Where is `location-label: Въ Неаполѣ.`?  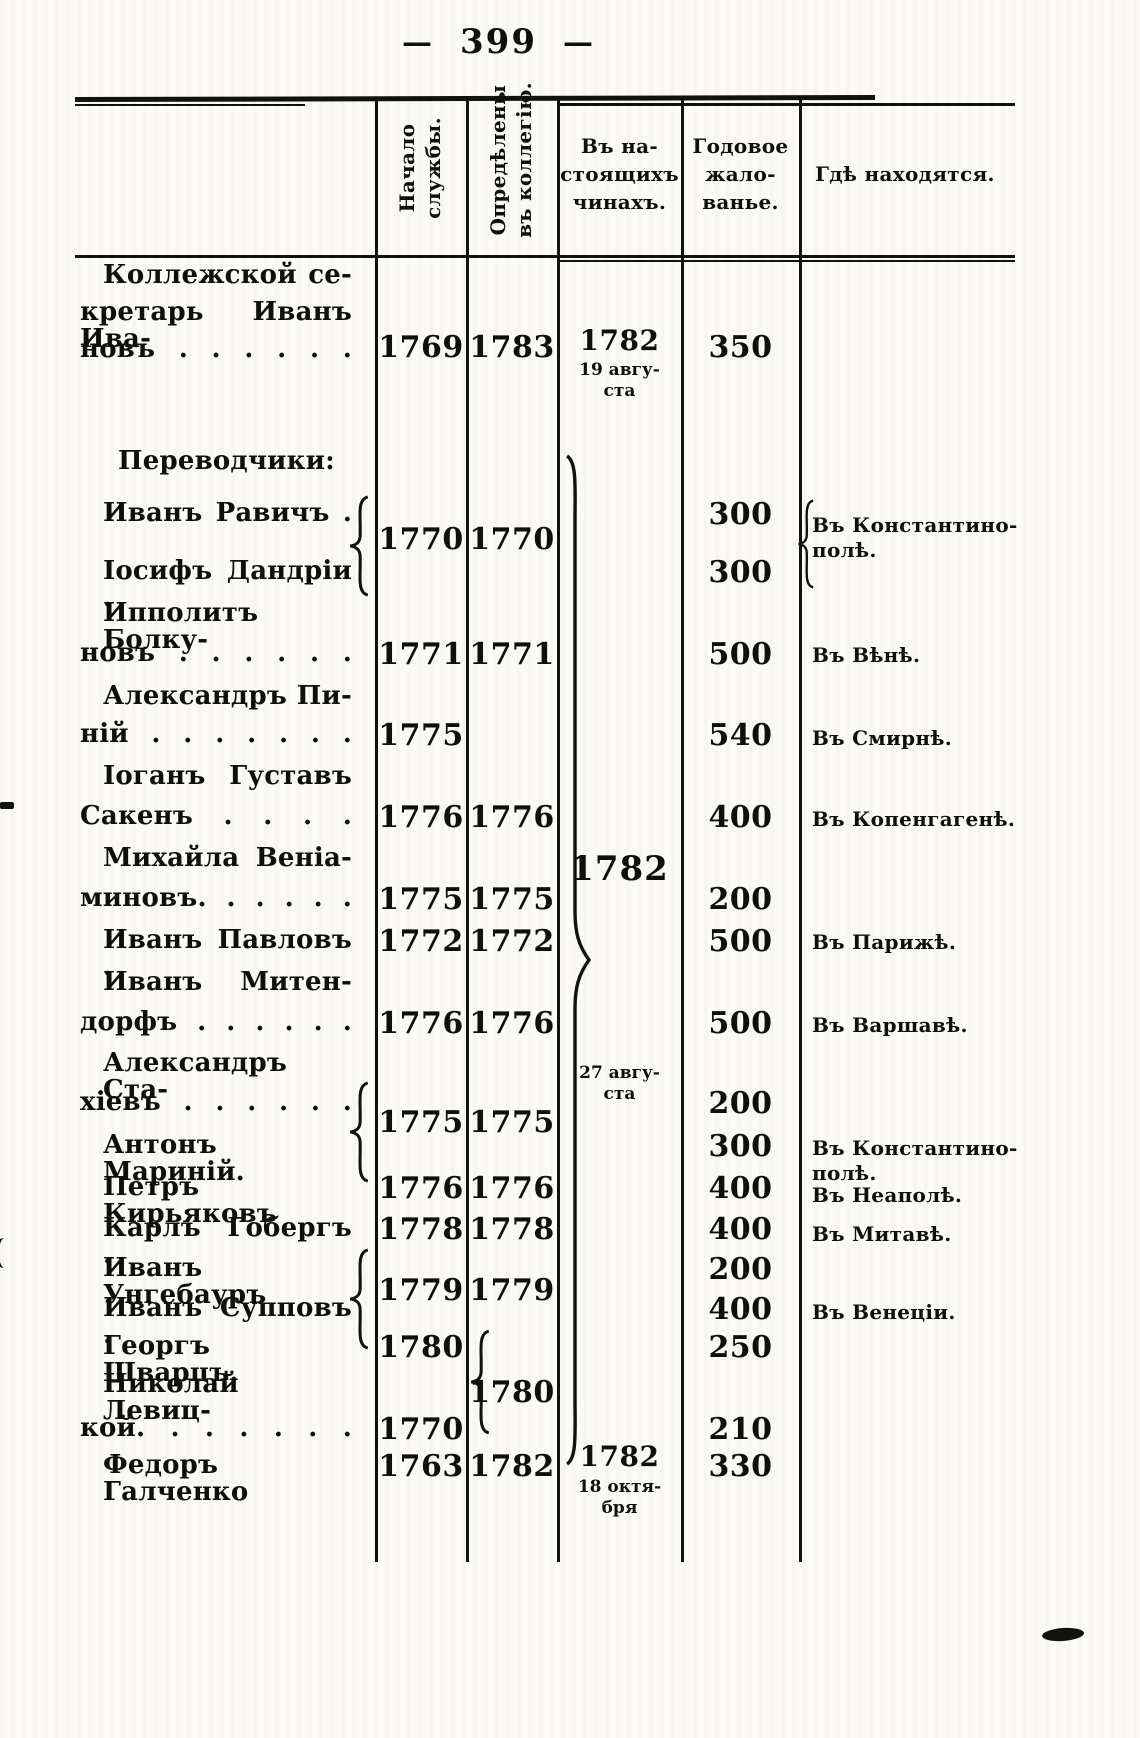 location-label: Въ Неаполѣ. is located at coordinates (887, 1195).